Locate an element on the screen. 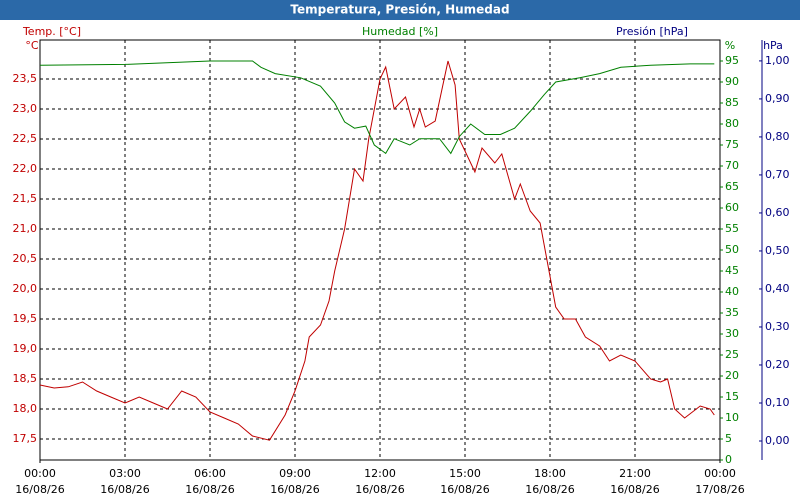 The height and width of the screenshot is (504, 800). y-tick-label: 1,00 is located at coordinates (777, 60).